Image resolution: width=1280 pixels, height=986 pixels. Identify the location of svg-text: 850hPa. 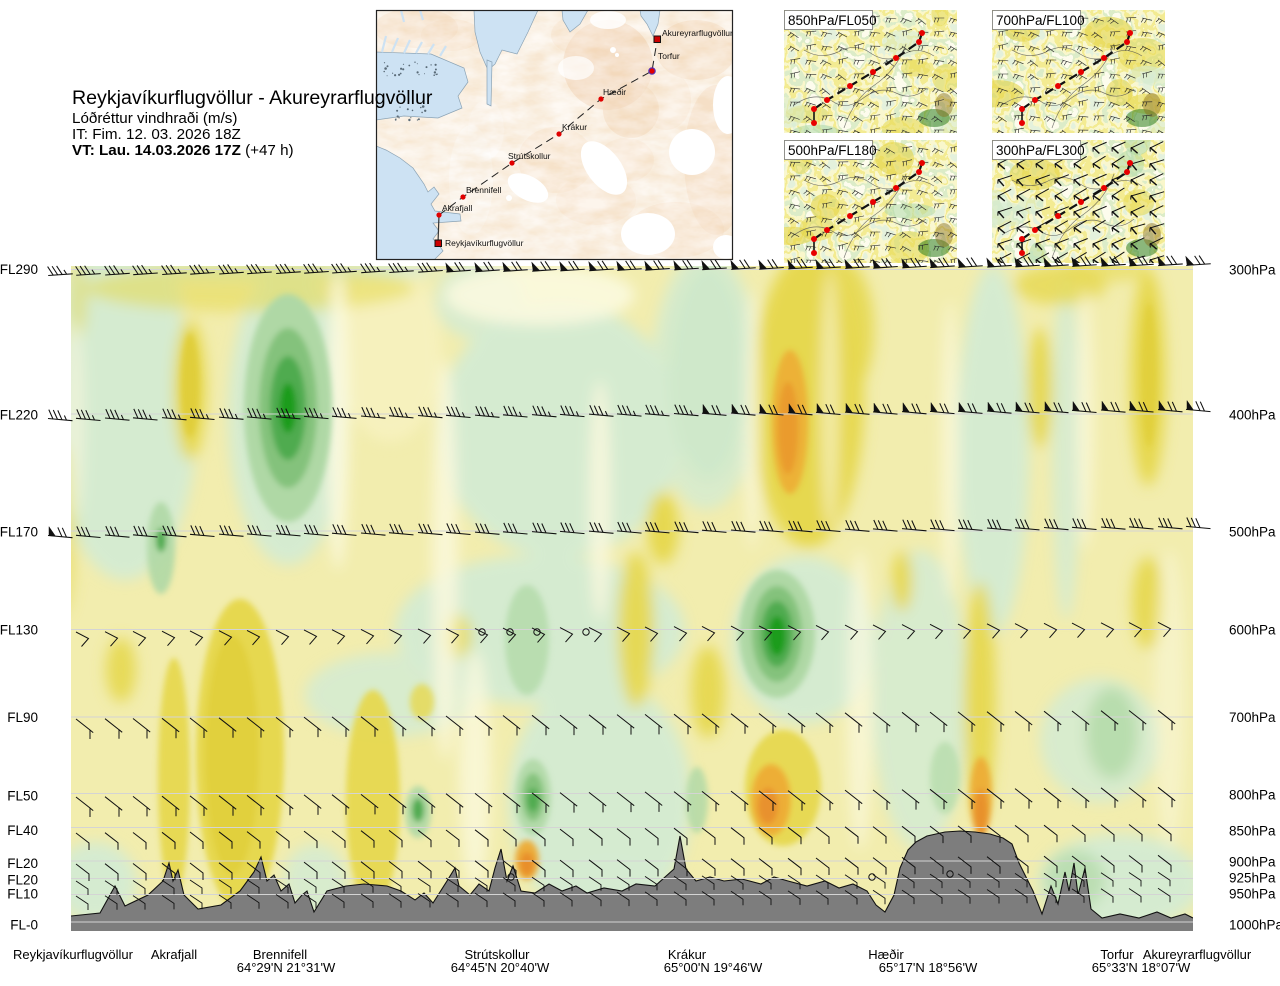
(1252, 831).